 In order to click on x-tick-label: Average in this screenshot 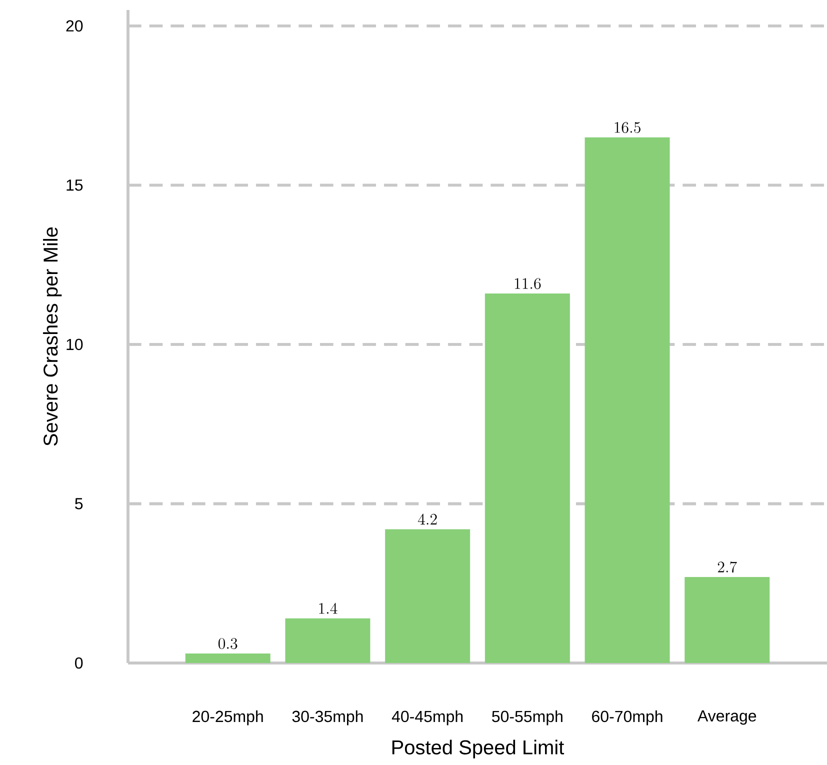, I will do `click(727, 717)`.